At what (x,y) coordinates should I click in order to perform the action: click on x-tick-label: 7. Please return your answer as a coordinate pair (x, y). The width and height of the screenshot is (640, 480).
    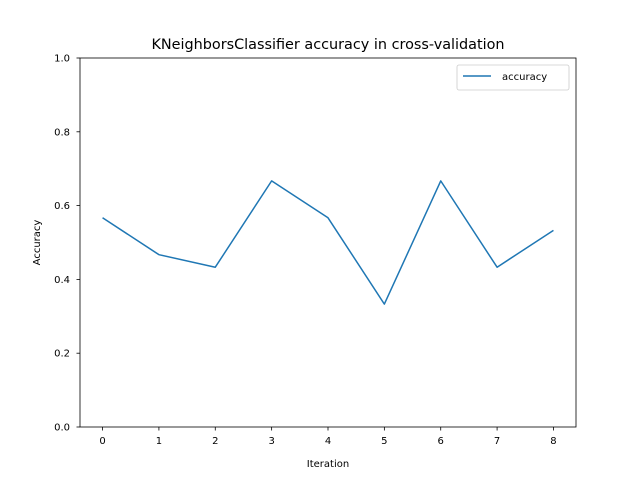
    Looking at the image, I should click on (497, 441).